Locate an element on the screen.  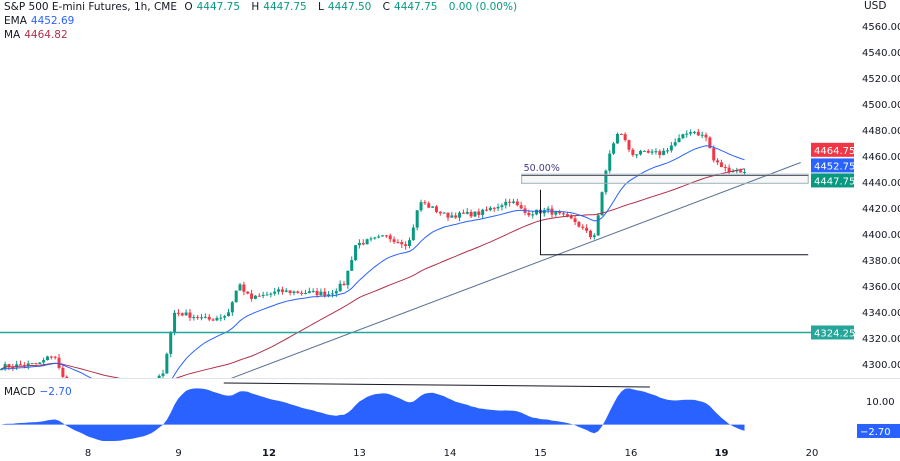
ma-label: MA is located at coordinates (12, 35).